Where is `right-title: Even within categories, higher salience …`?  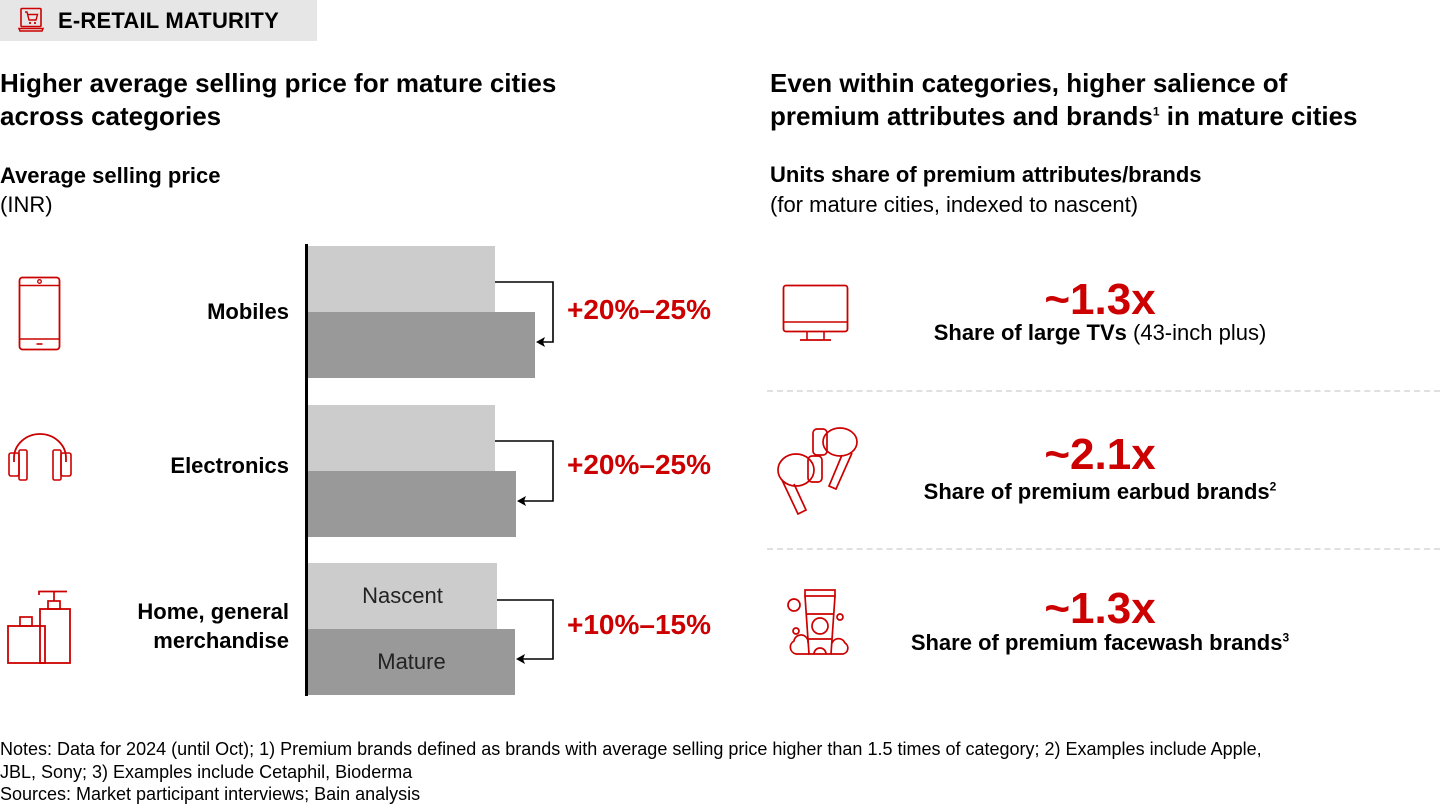
right-title: Even within categories, higher salience … is located at coordinates (1105, 100).